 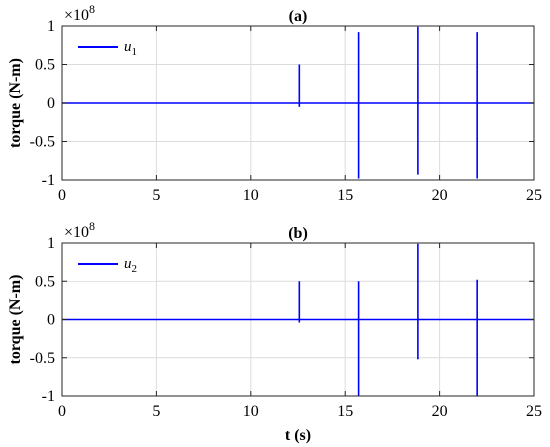 I want to click on legend-label-u2: u2, so click(x=130, y=265).